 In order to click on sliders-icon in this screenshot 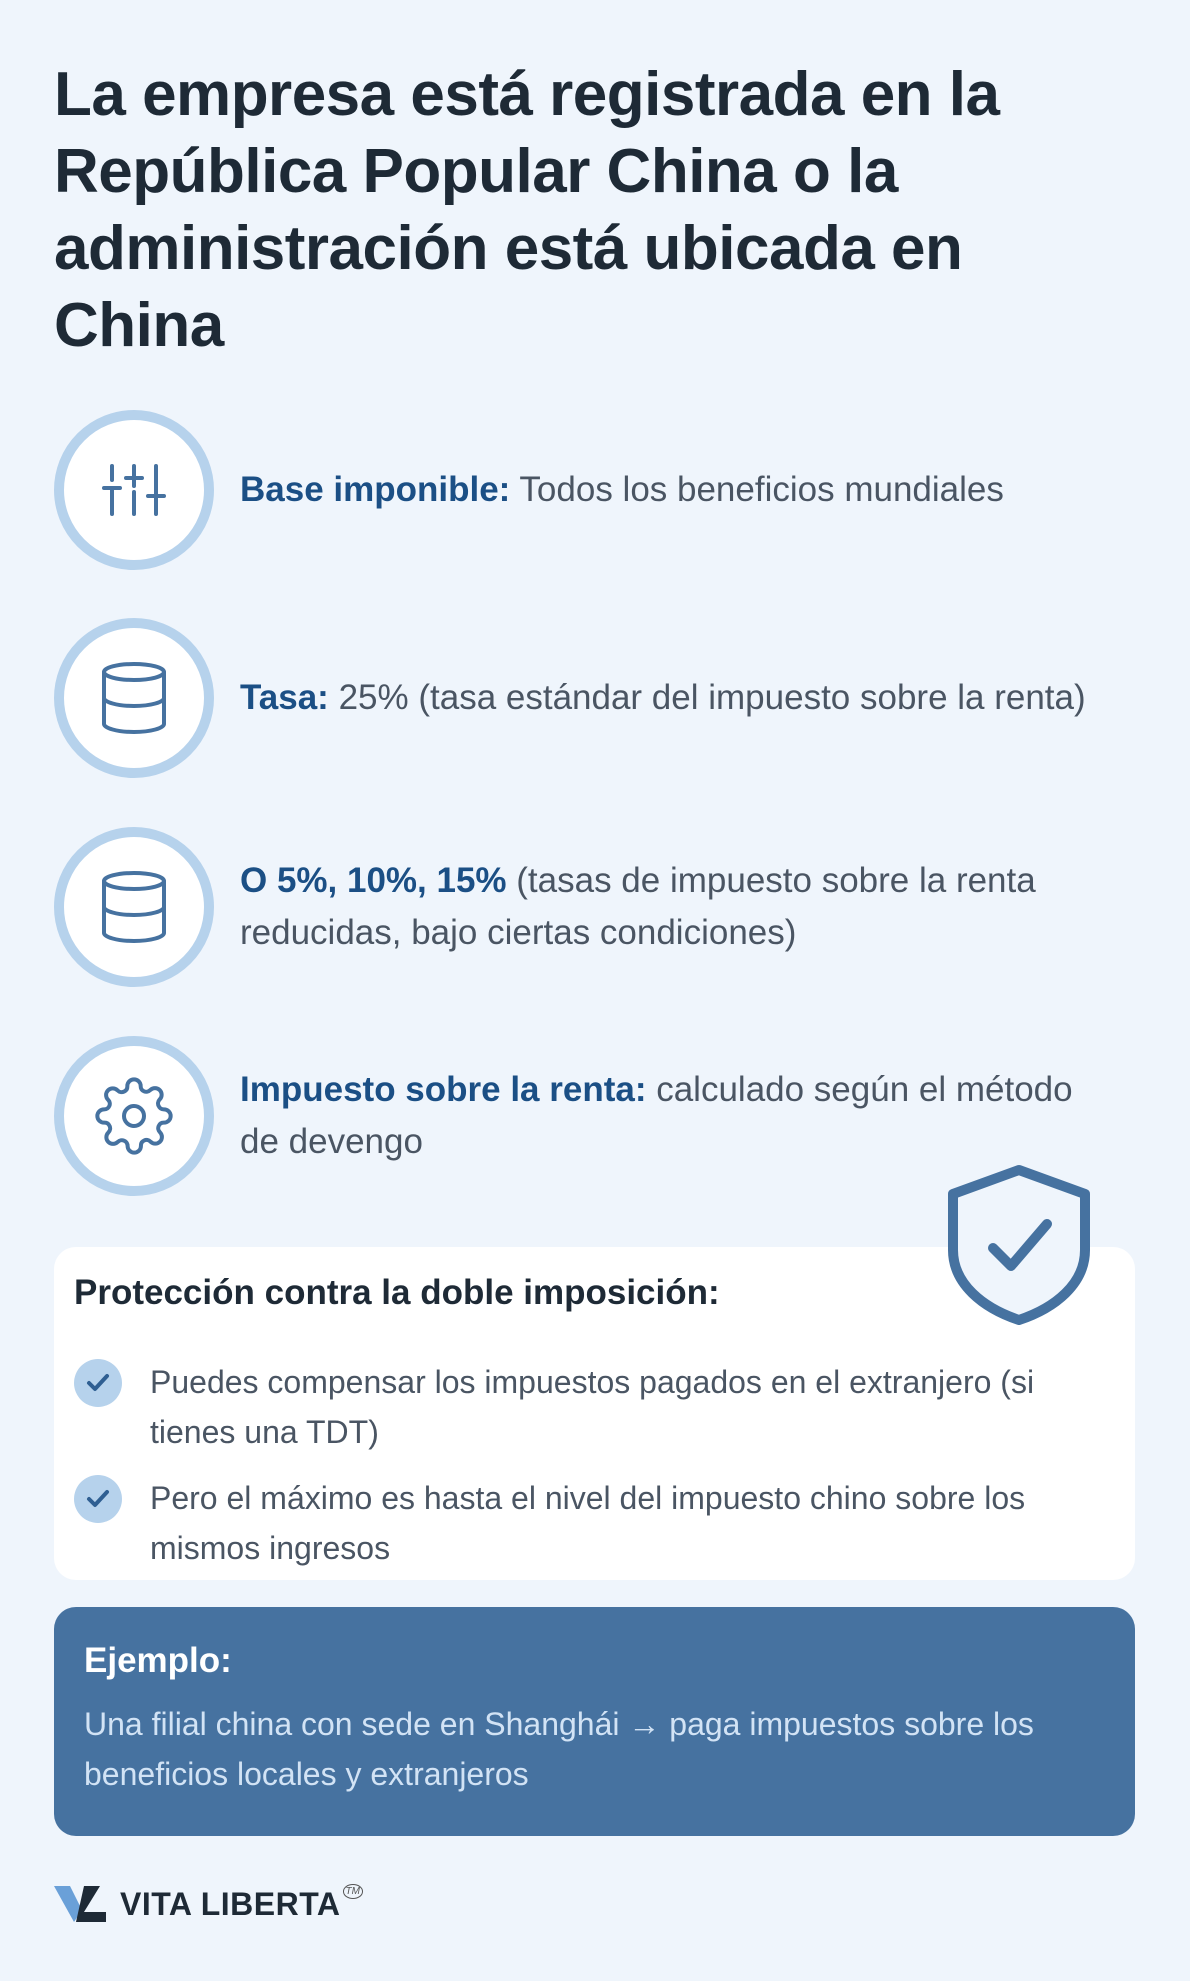, I will do `click(134, 490)`.